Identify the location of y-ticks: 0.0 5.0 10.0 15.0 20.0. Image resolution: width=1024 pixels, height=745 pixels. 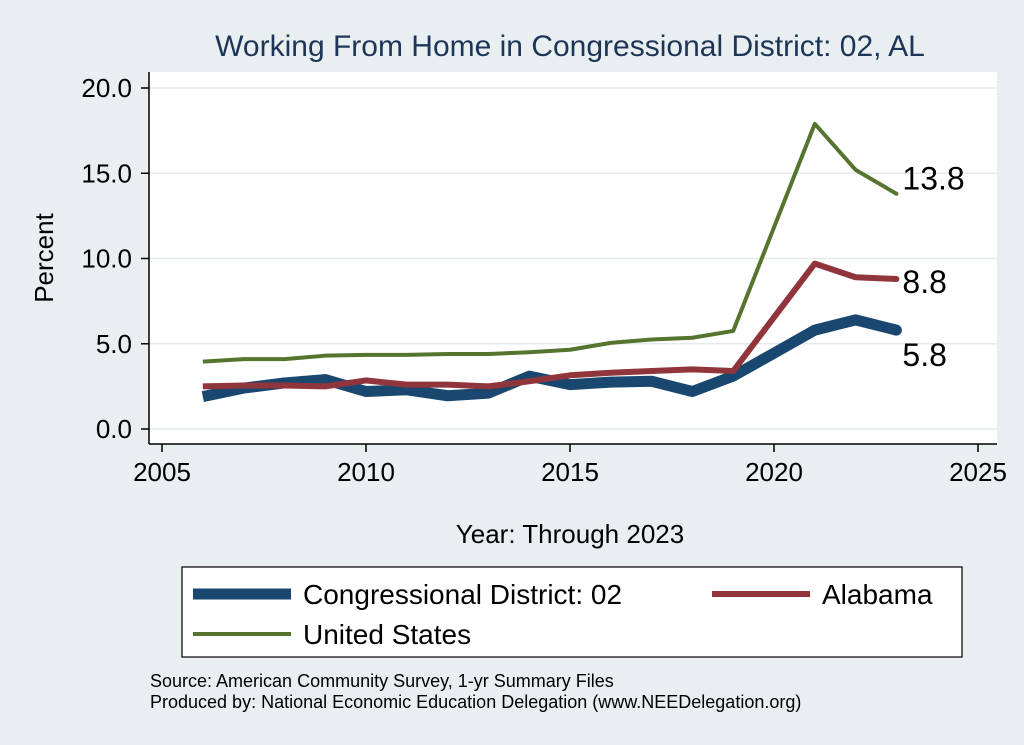
(115, 258).